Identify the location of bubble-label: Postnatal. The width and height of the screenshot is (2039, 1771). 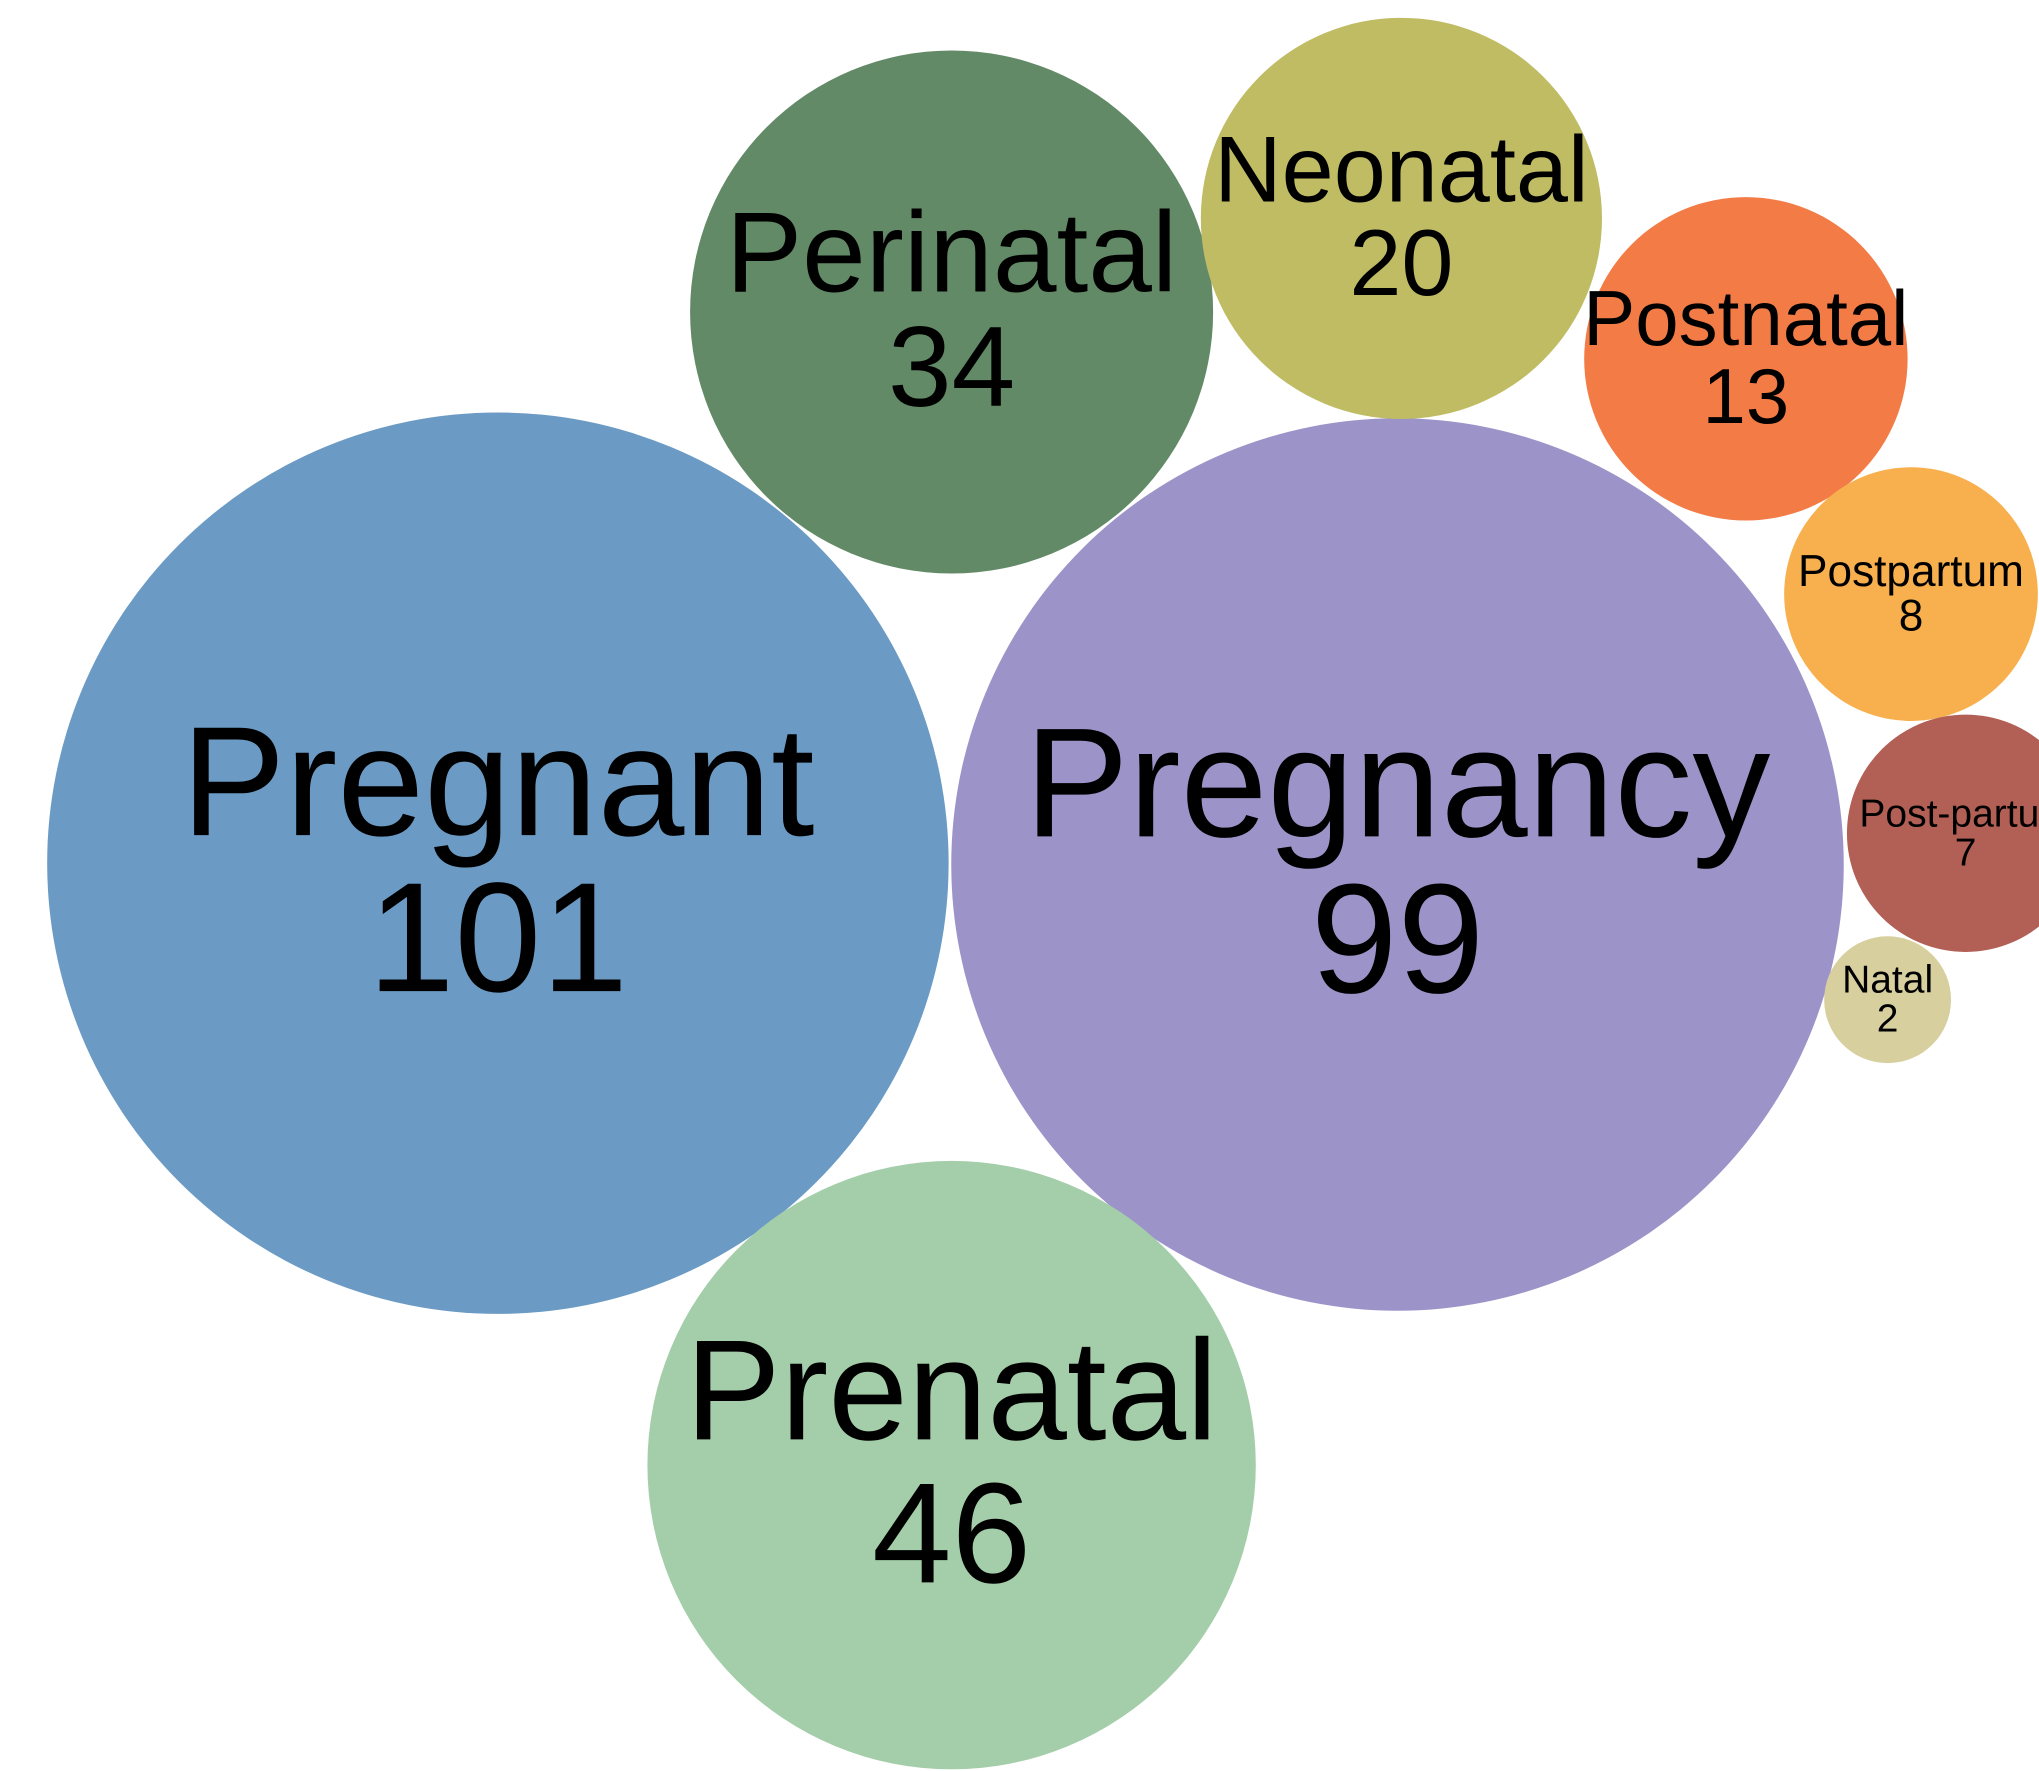
(1745, 318).